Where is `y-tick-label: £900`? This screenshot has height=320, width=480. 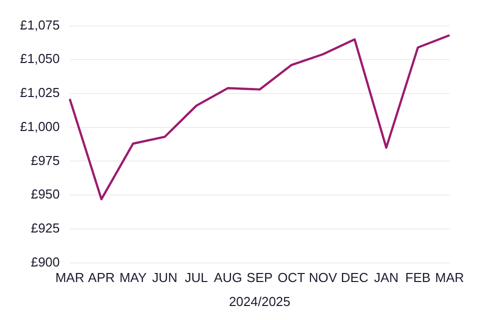 y-tick-label: £900 is located at coordinates (45, 262).